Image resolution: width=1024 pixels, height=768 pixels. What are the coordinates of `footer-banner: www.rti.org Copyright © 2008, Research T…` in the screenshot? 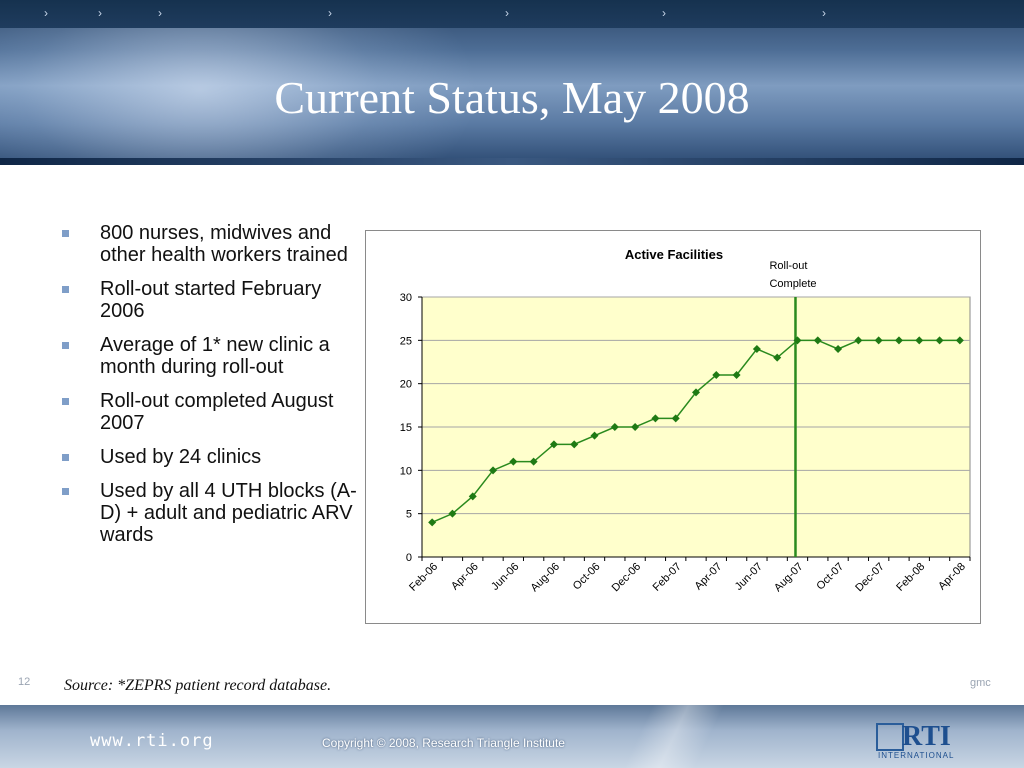 It's located at (512, 736).